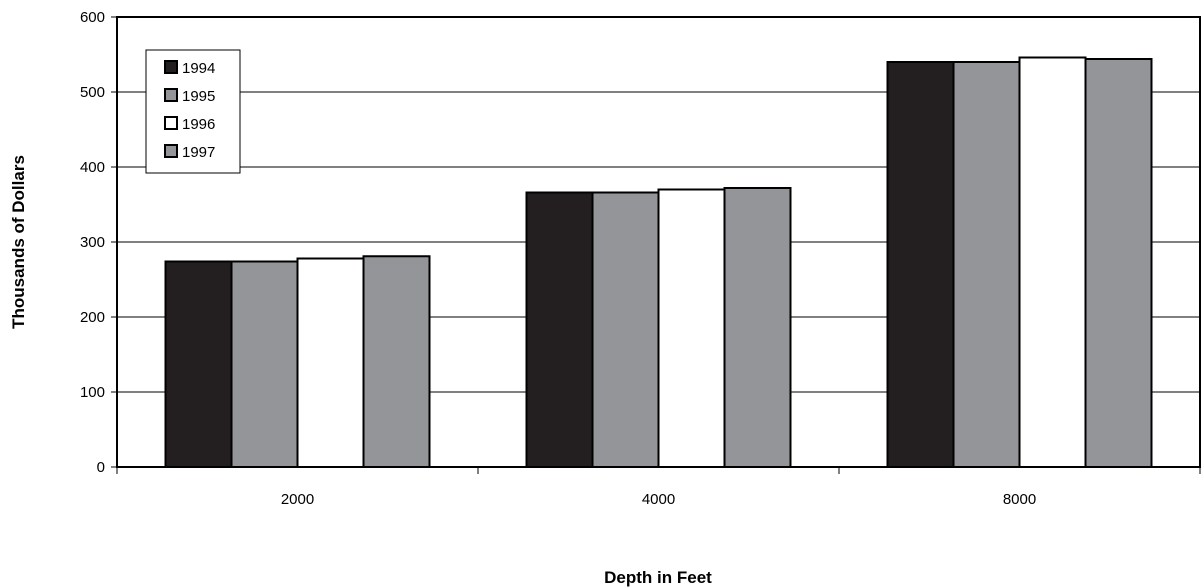  Describe the element at coordinates (171, 95) in the screenshot. I see `legend-swatch-1995` at that location.